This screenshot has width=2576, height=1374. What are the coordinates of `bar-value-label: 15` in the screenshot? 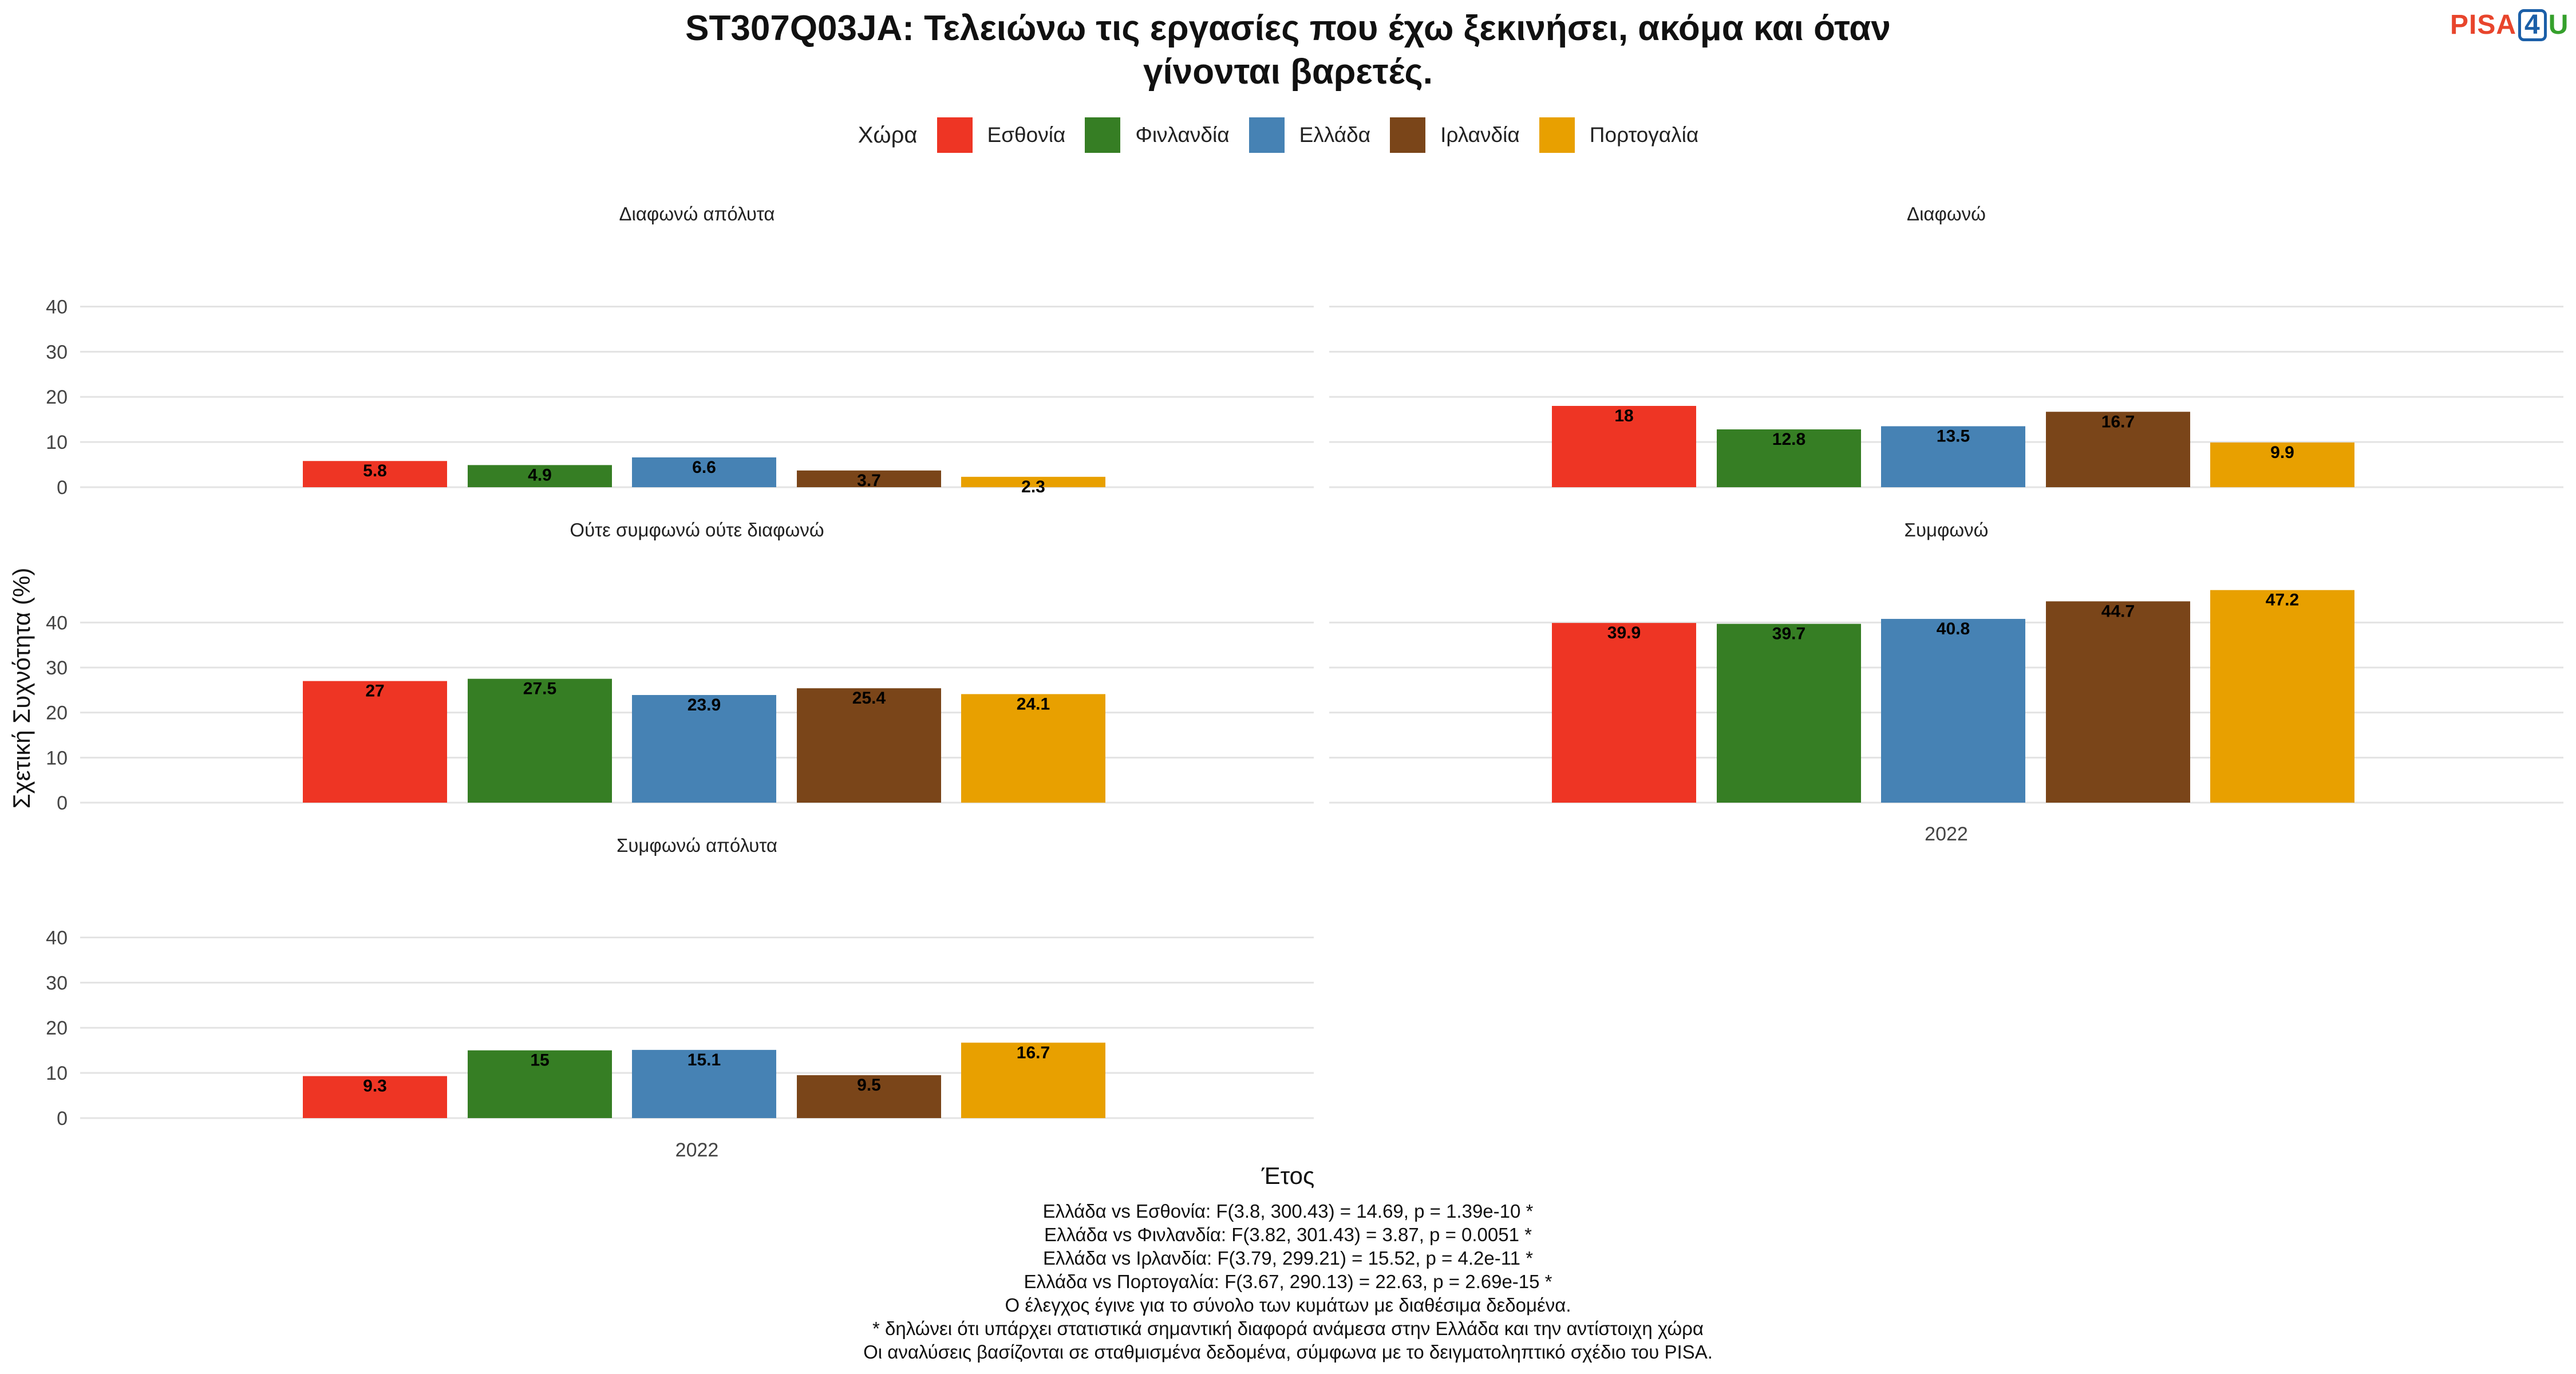 It's located at (539, 1060).